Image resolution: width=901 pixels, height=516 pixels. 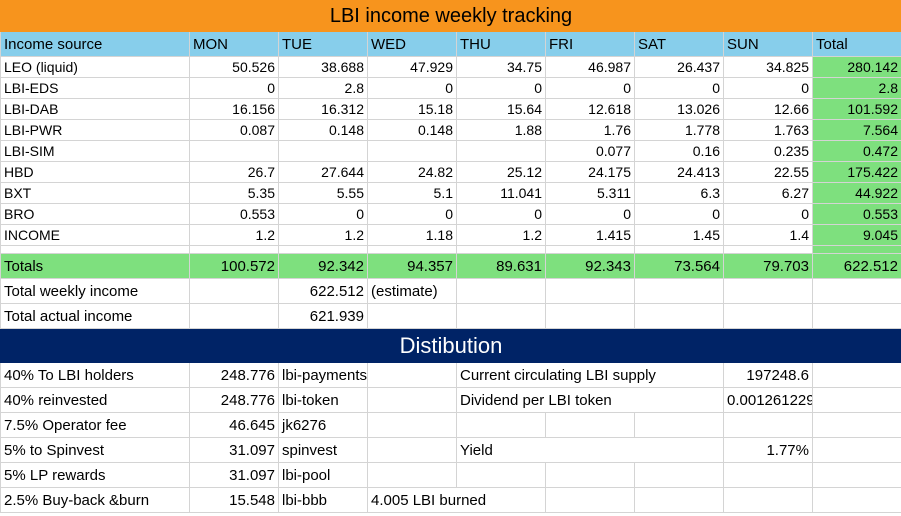 I want to click on header-cell: SAT, so click(x=679, y=44).